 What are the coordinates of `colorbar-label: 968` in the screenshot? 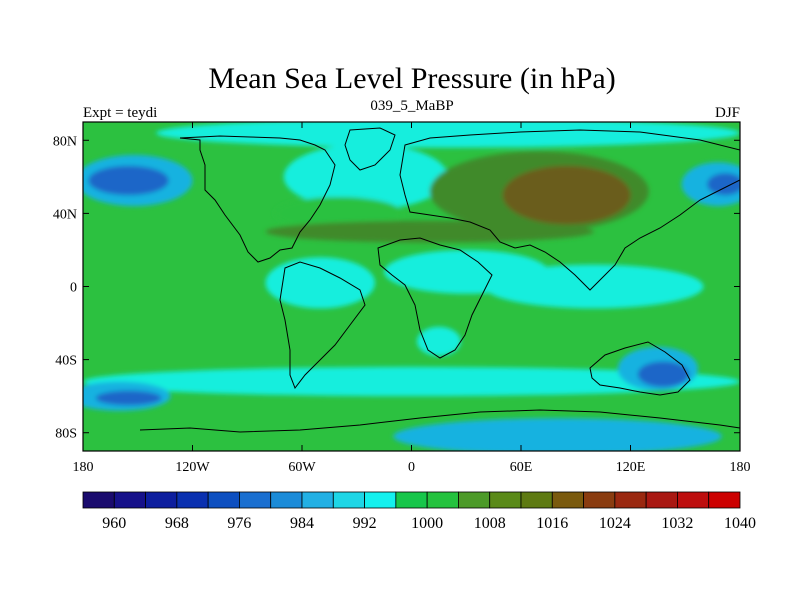 It's located at (177, 523).